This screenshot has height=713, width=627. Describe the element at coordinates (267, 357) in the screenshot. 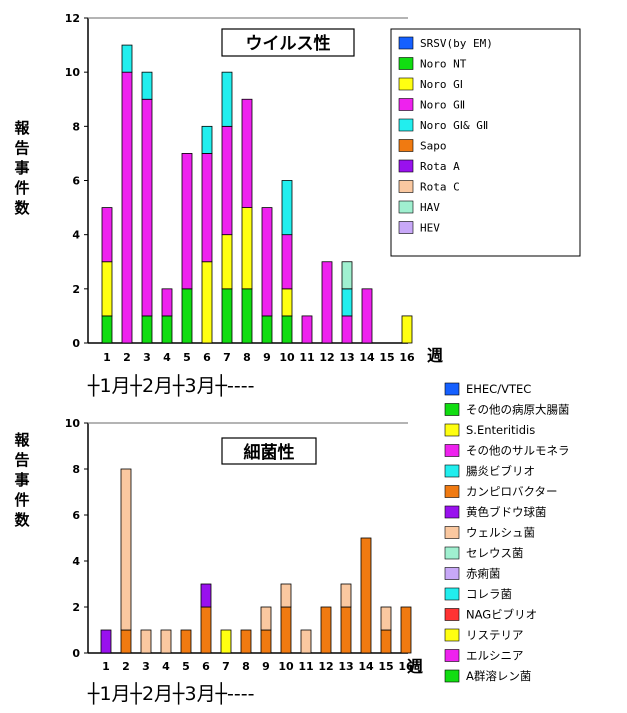

I see `virus-x-tick-label: 9` at that location.